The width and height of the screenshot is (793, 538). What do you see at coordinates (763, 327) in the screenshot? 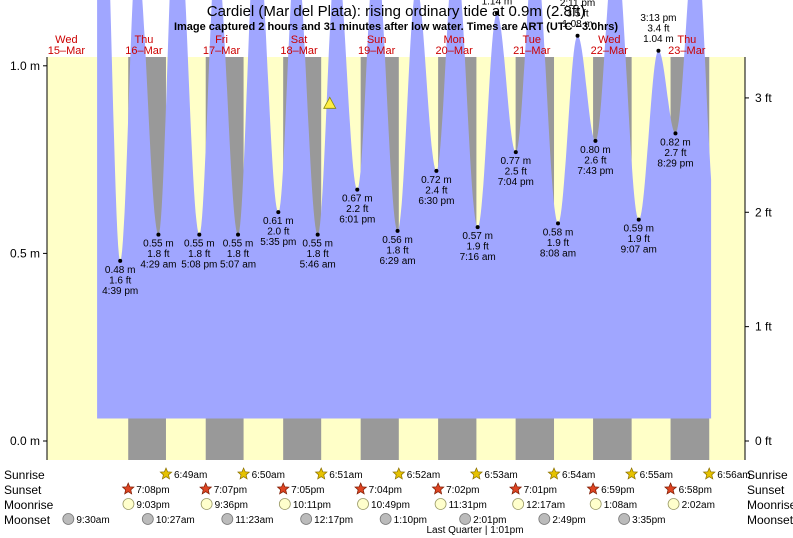
I see `y-tick-label-ft: 1 ft` at bounding box center [763, 327].